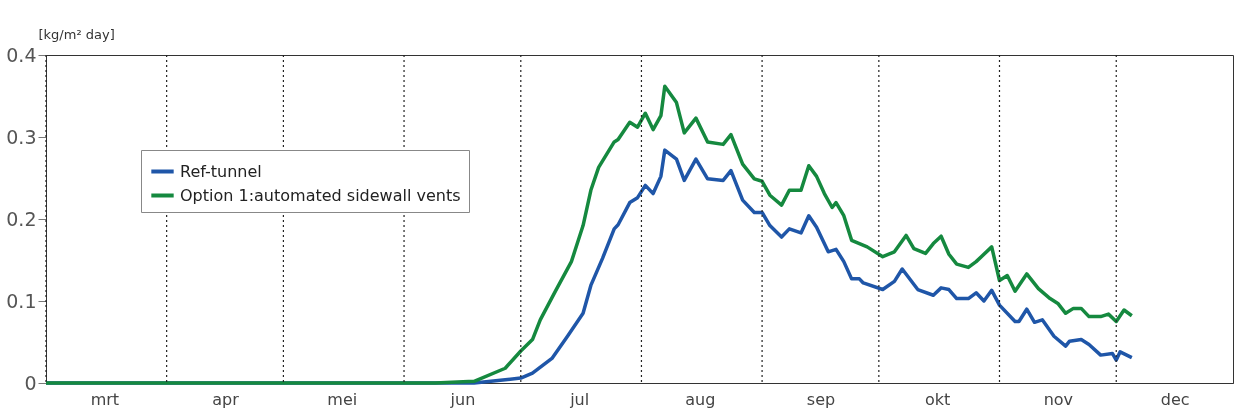 The width and height of the screenshot is (1235, 412). Describe the element at coordinates (76, 34) in the screenshot. I see `y-axis-title: [kg/m² day]` at that location.